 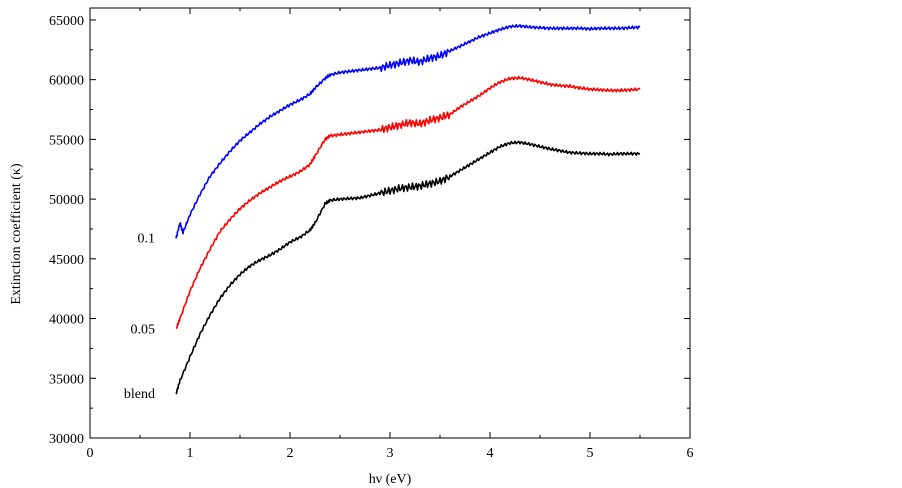 What do you see at coordinates (490, 453) in the screenshot?
I see `x-tick-label: 4` at bounding box center [490, 453].